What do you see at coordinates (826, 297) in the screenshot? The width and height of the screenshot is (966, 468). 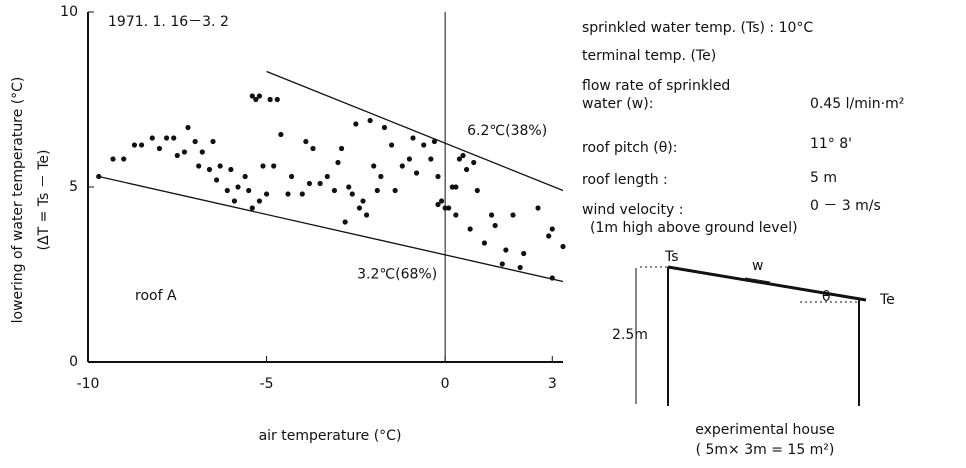 I see `diagram-label: θ` at bounding box center [826, 297].